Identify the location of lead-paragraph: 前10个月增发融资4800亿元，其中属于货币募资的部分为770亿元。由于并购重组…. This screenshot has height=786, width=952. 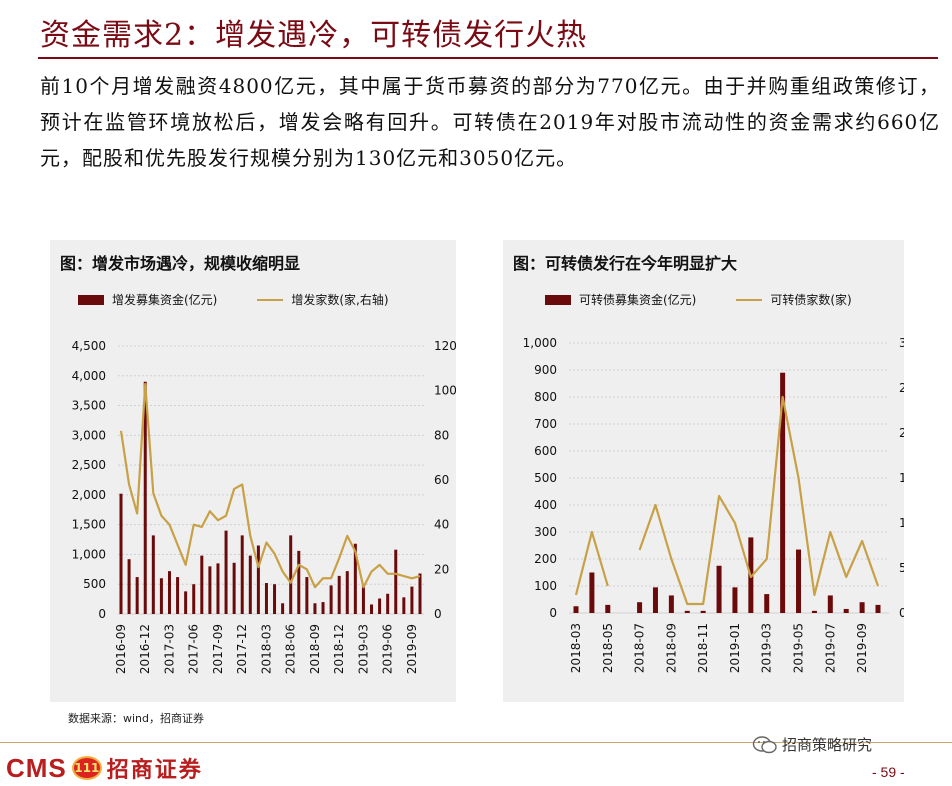
(490, 122).